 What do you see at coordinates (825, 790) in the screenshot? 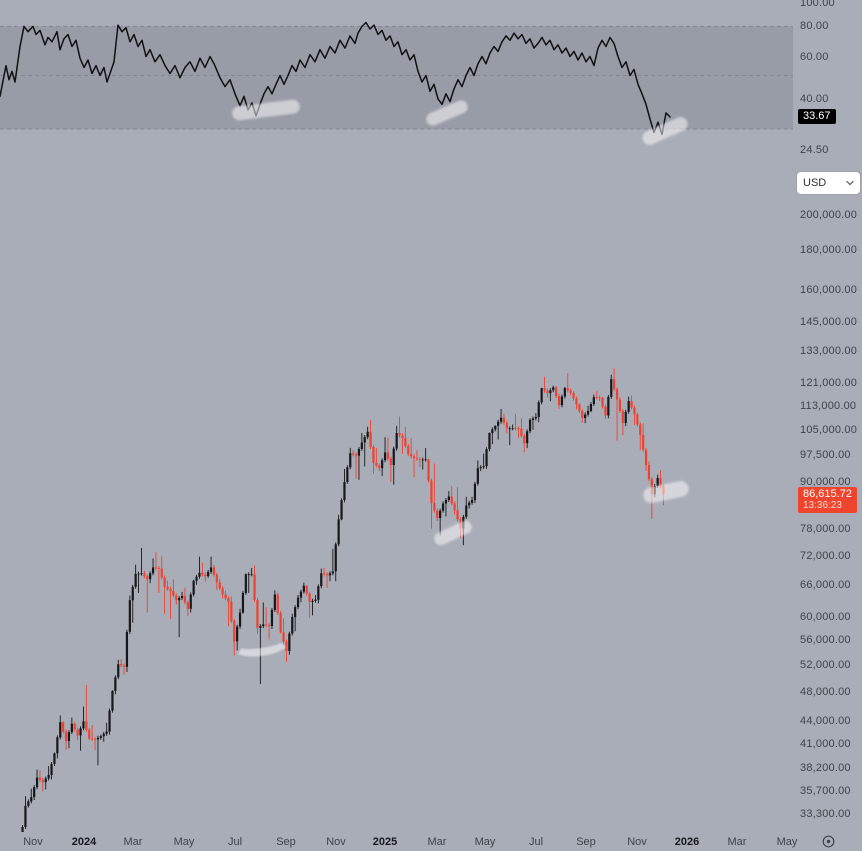
I see `price-tick-label: 35,700.00` at bounding box center [825, 790].